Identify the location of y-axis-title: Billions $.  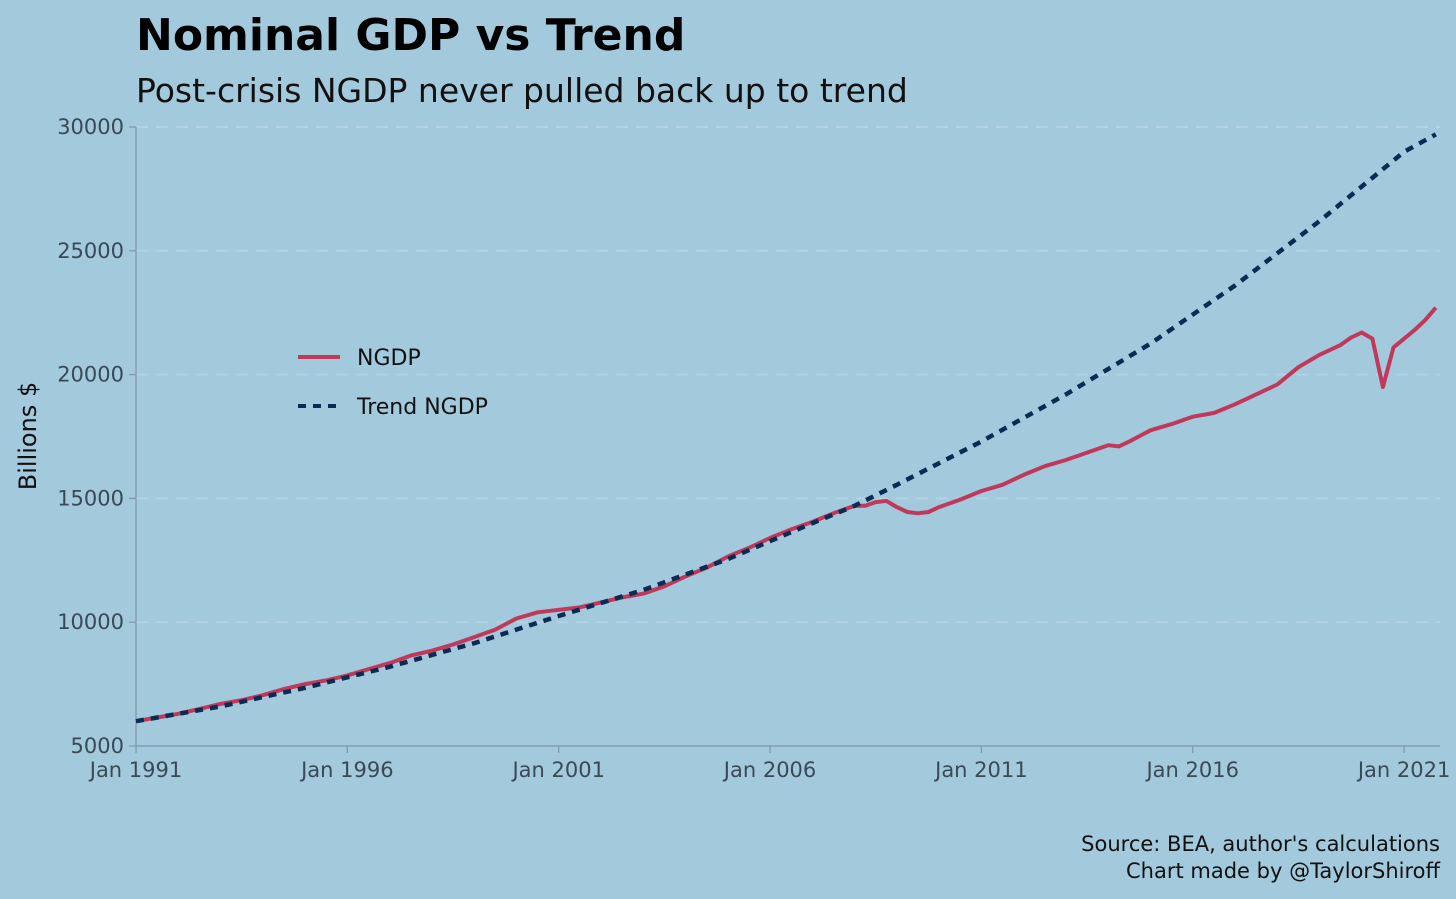
(28, 436).